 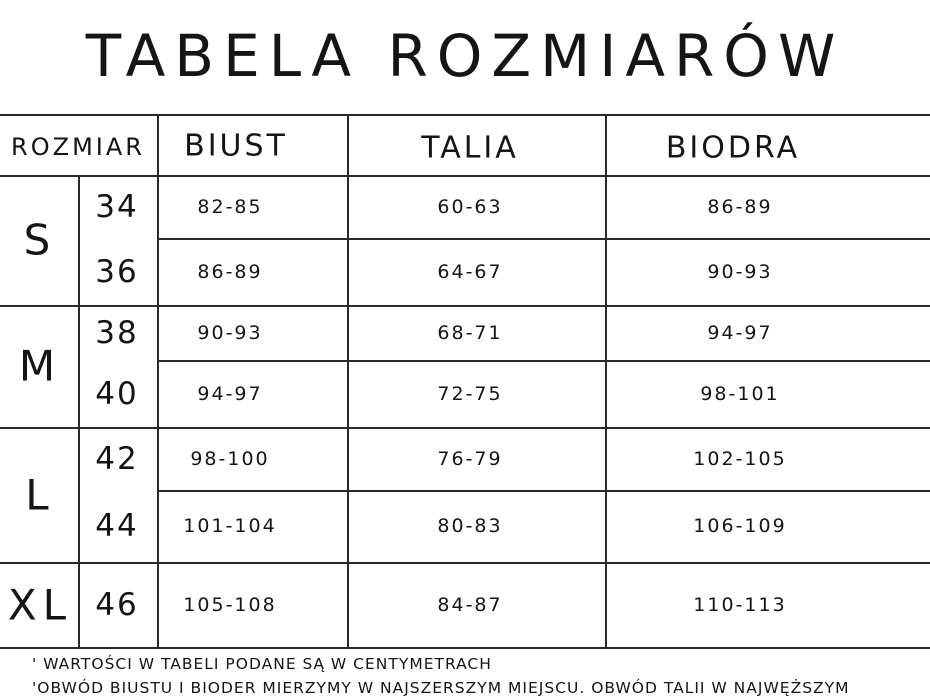 I want to click on waist-value: 76-79, so click(x=470, y=458).